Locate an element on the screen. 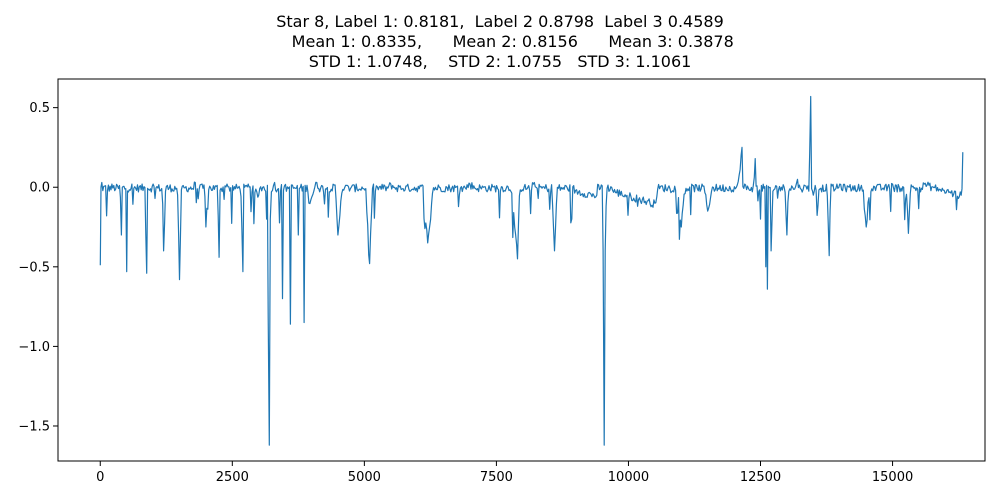 Image resolution: width=1000 pixels, height=500 pixels. x-tick-label: 7500 is located at coordinates (496, 477).